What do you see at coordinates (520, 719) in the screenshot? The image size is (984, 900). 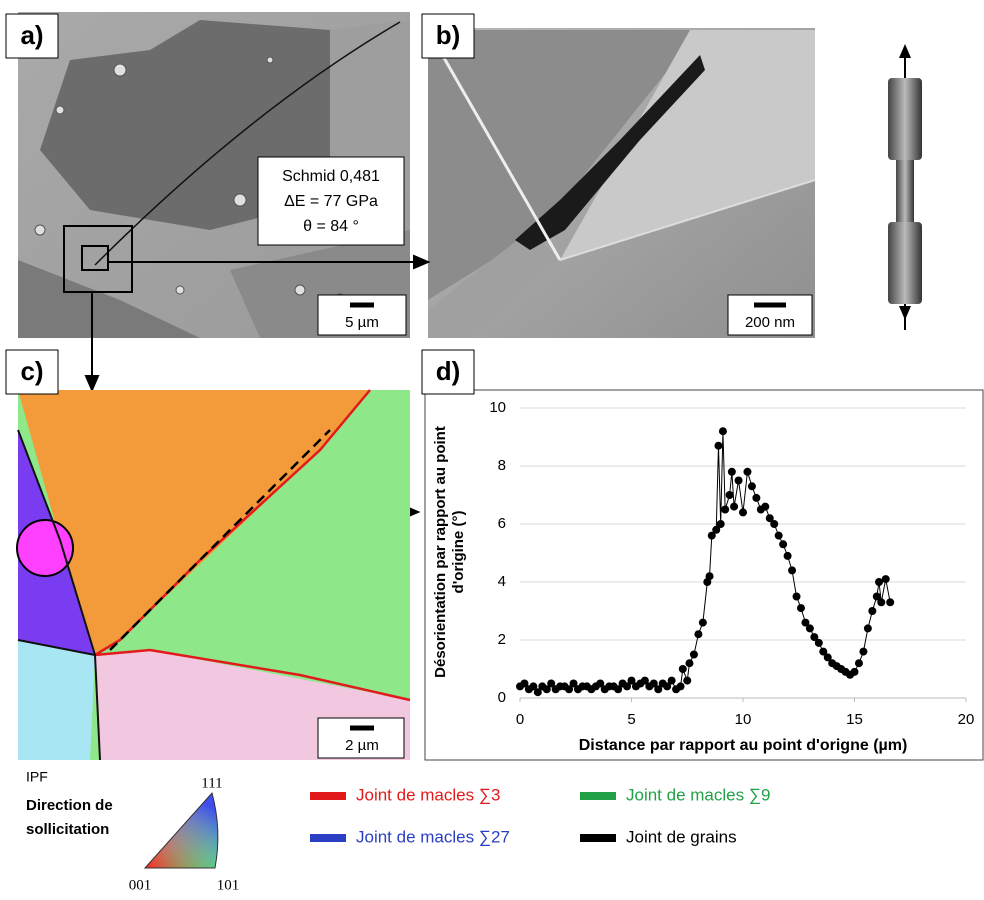 I see `x-tick-label: 0` at bounding box center [520, 719].